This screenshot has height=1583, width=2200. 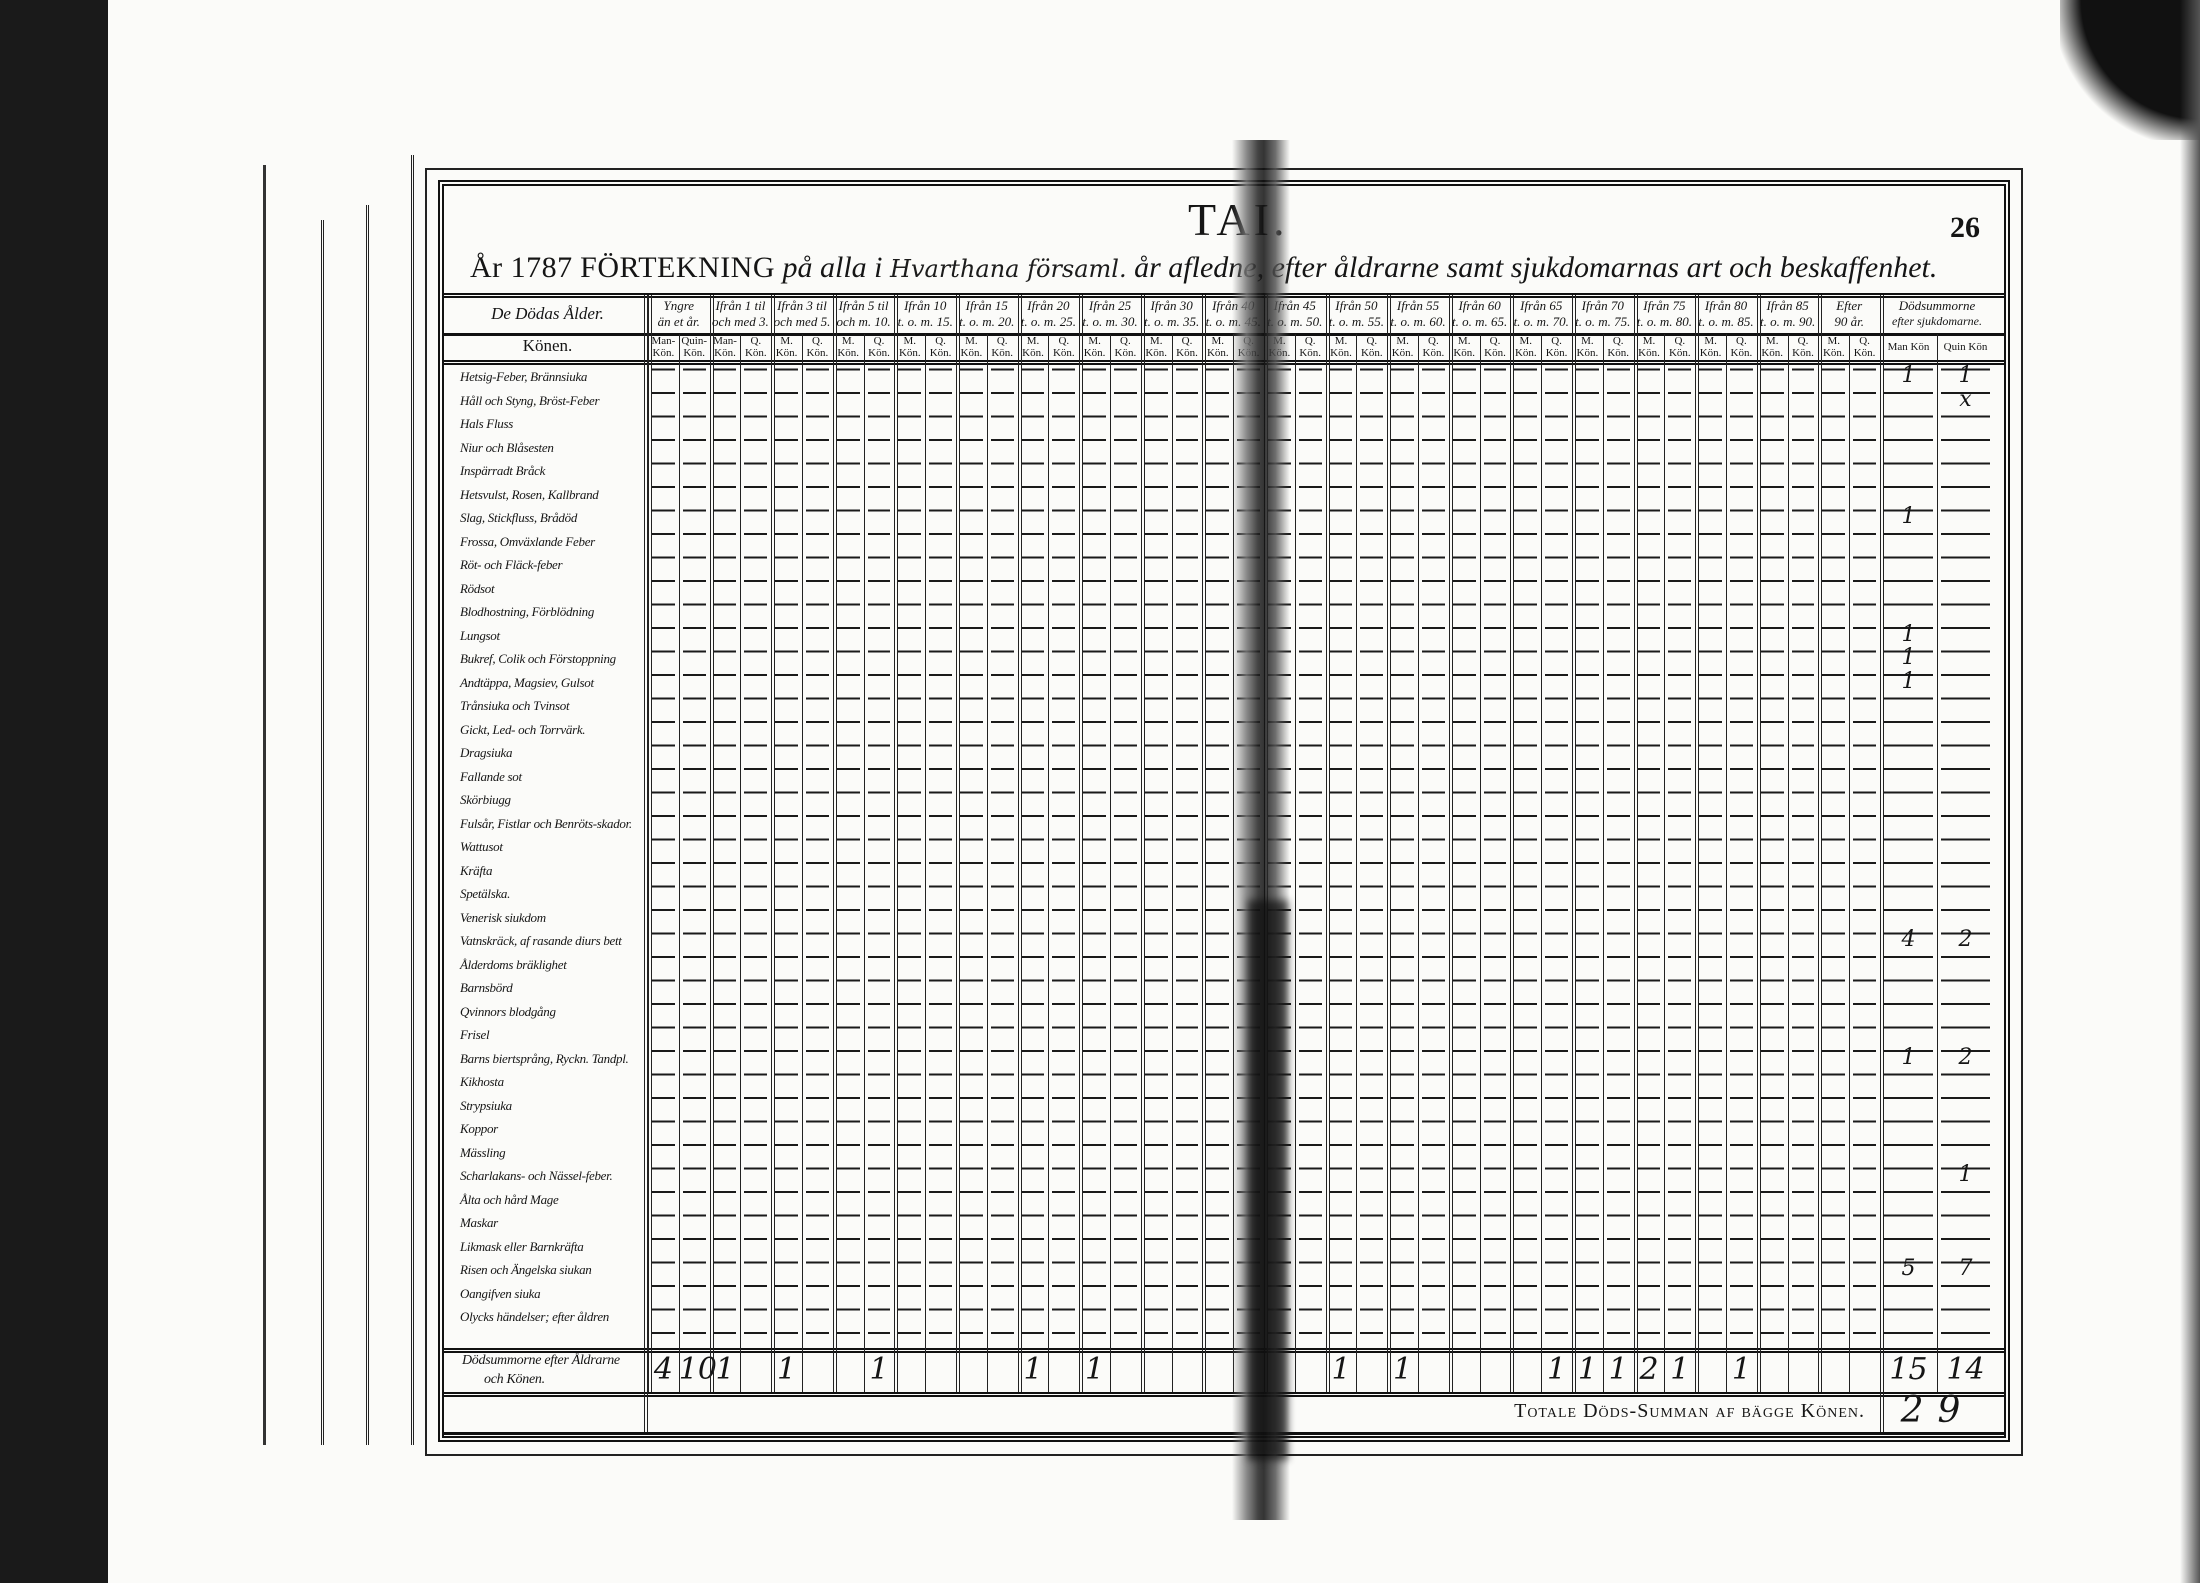 What do you see at coordinates (1110, 305) in the screenshot?
I see `age-group-header: Ifrån 25` at bounding box center [1110, 305].